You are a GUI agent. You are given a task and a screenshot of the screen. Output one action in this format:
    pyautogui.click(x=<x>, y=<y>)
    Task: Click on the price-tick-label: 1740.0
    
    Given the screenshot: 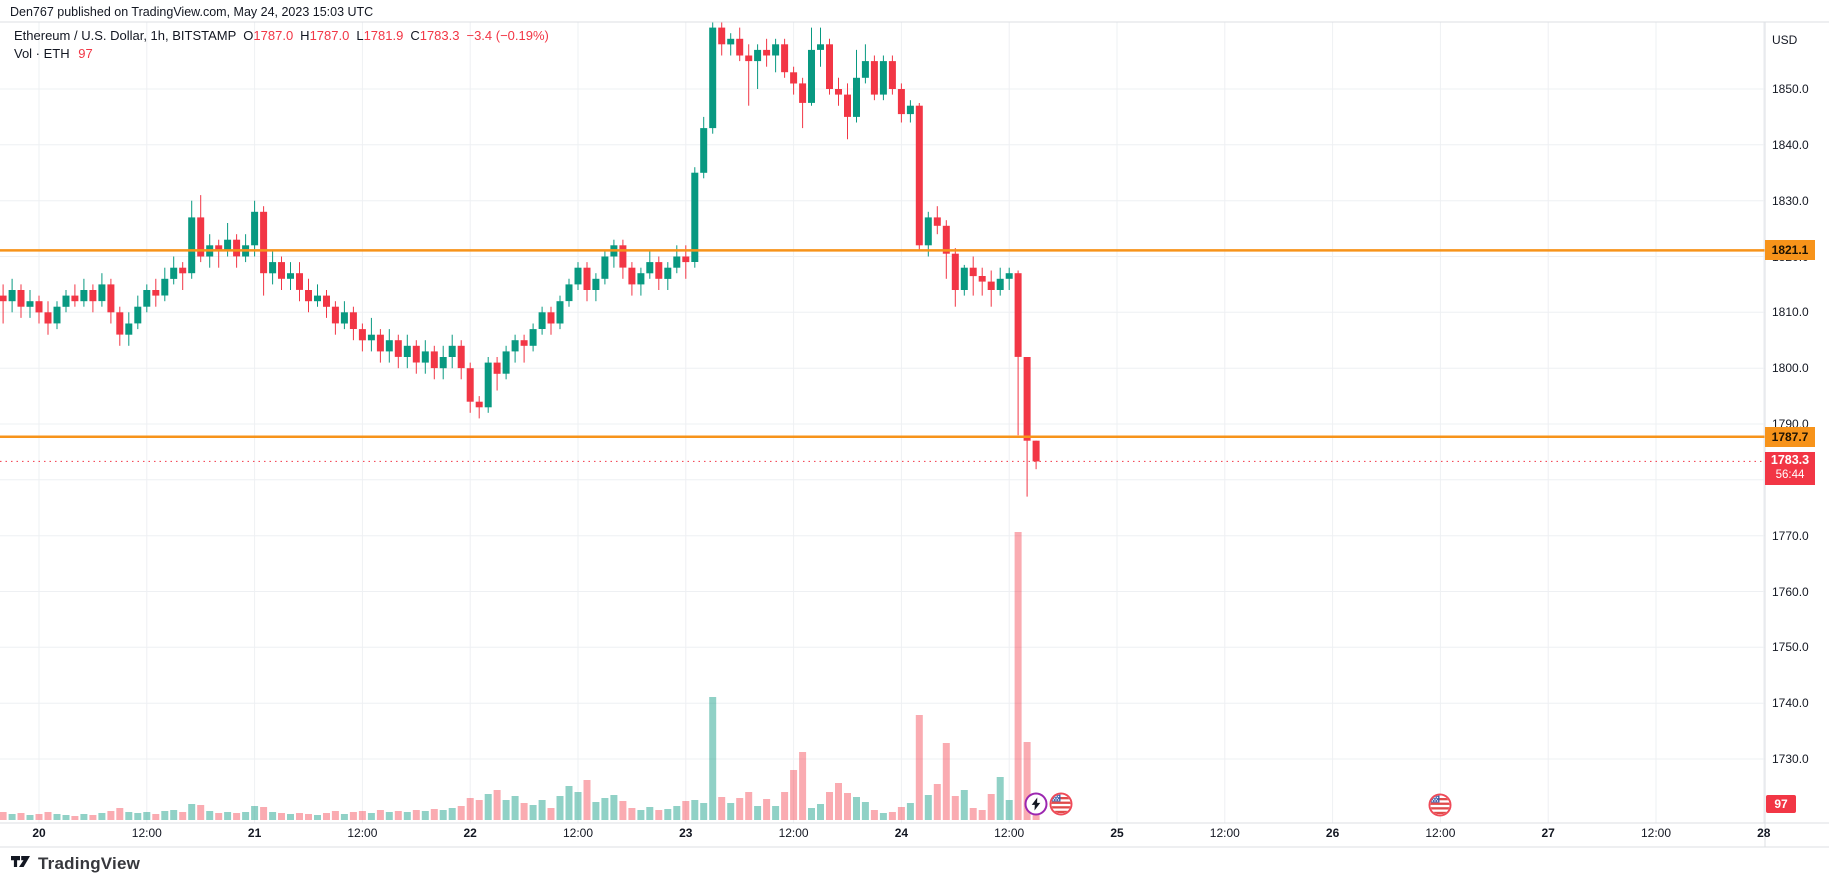 What is the action you would take?
    pyautogui.click(x=1790, y=703)
    